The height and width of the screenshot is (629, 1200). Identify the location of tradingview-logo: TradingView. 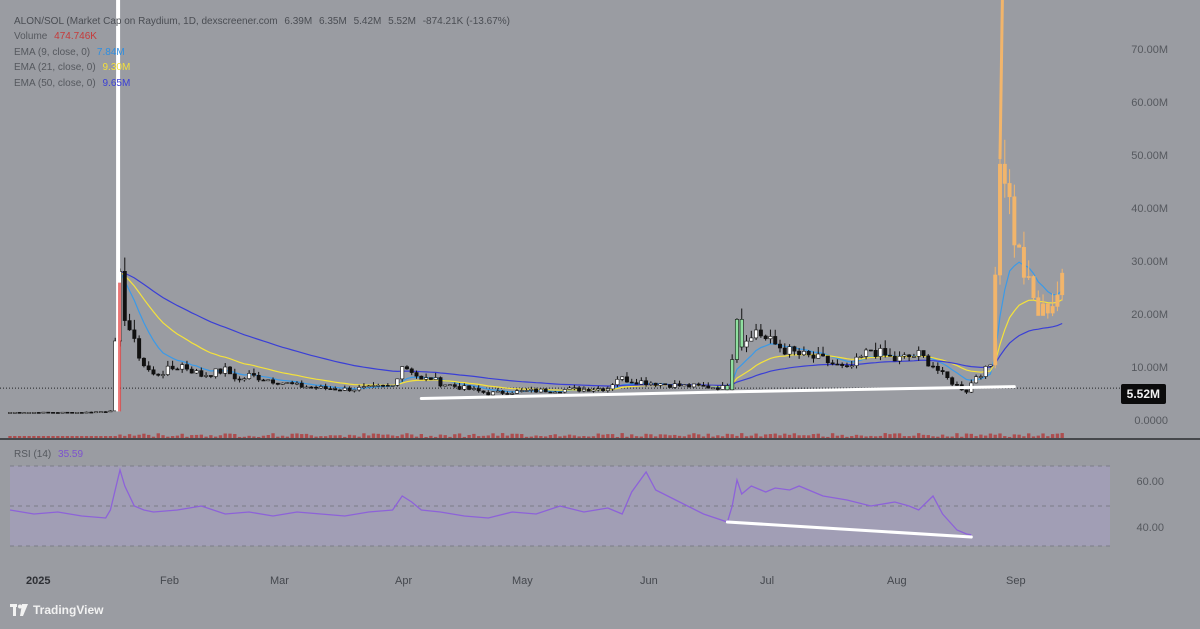
(56, 610).